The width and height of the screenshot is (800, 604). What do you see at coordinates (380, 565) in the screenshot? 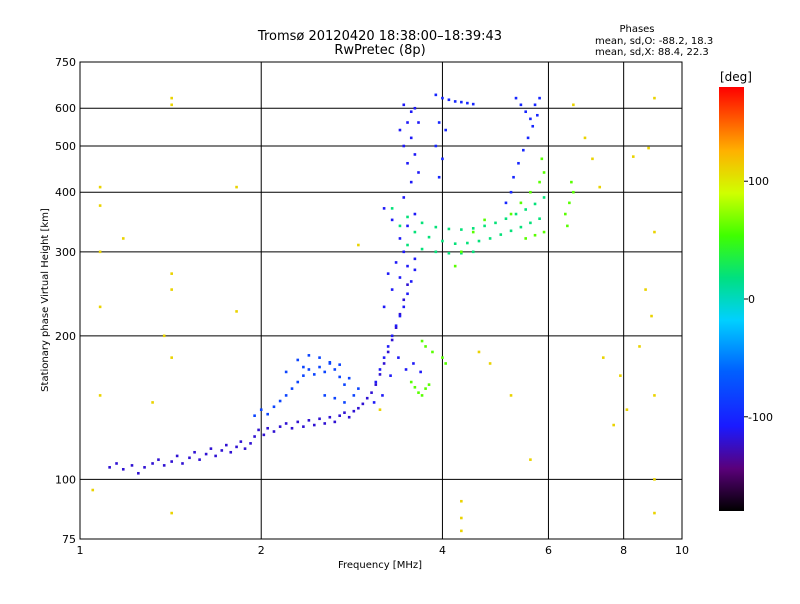
I see `x-axis-label: Frequency [MHz]` at bounding box center [380, 565].